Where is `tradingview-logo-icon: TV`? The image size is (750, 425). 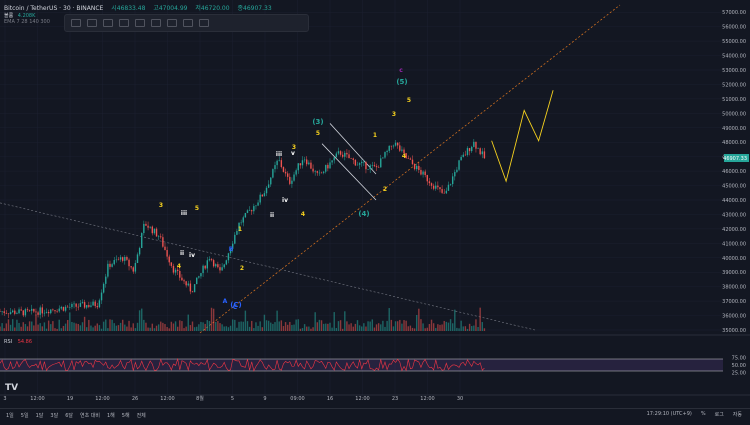
tradingview-logo-icon: TV is located at coordinates (12, 388).